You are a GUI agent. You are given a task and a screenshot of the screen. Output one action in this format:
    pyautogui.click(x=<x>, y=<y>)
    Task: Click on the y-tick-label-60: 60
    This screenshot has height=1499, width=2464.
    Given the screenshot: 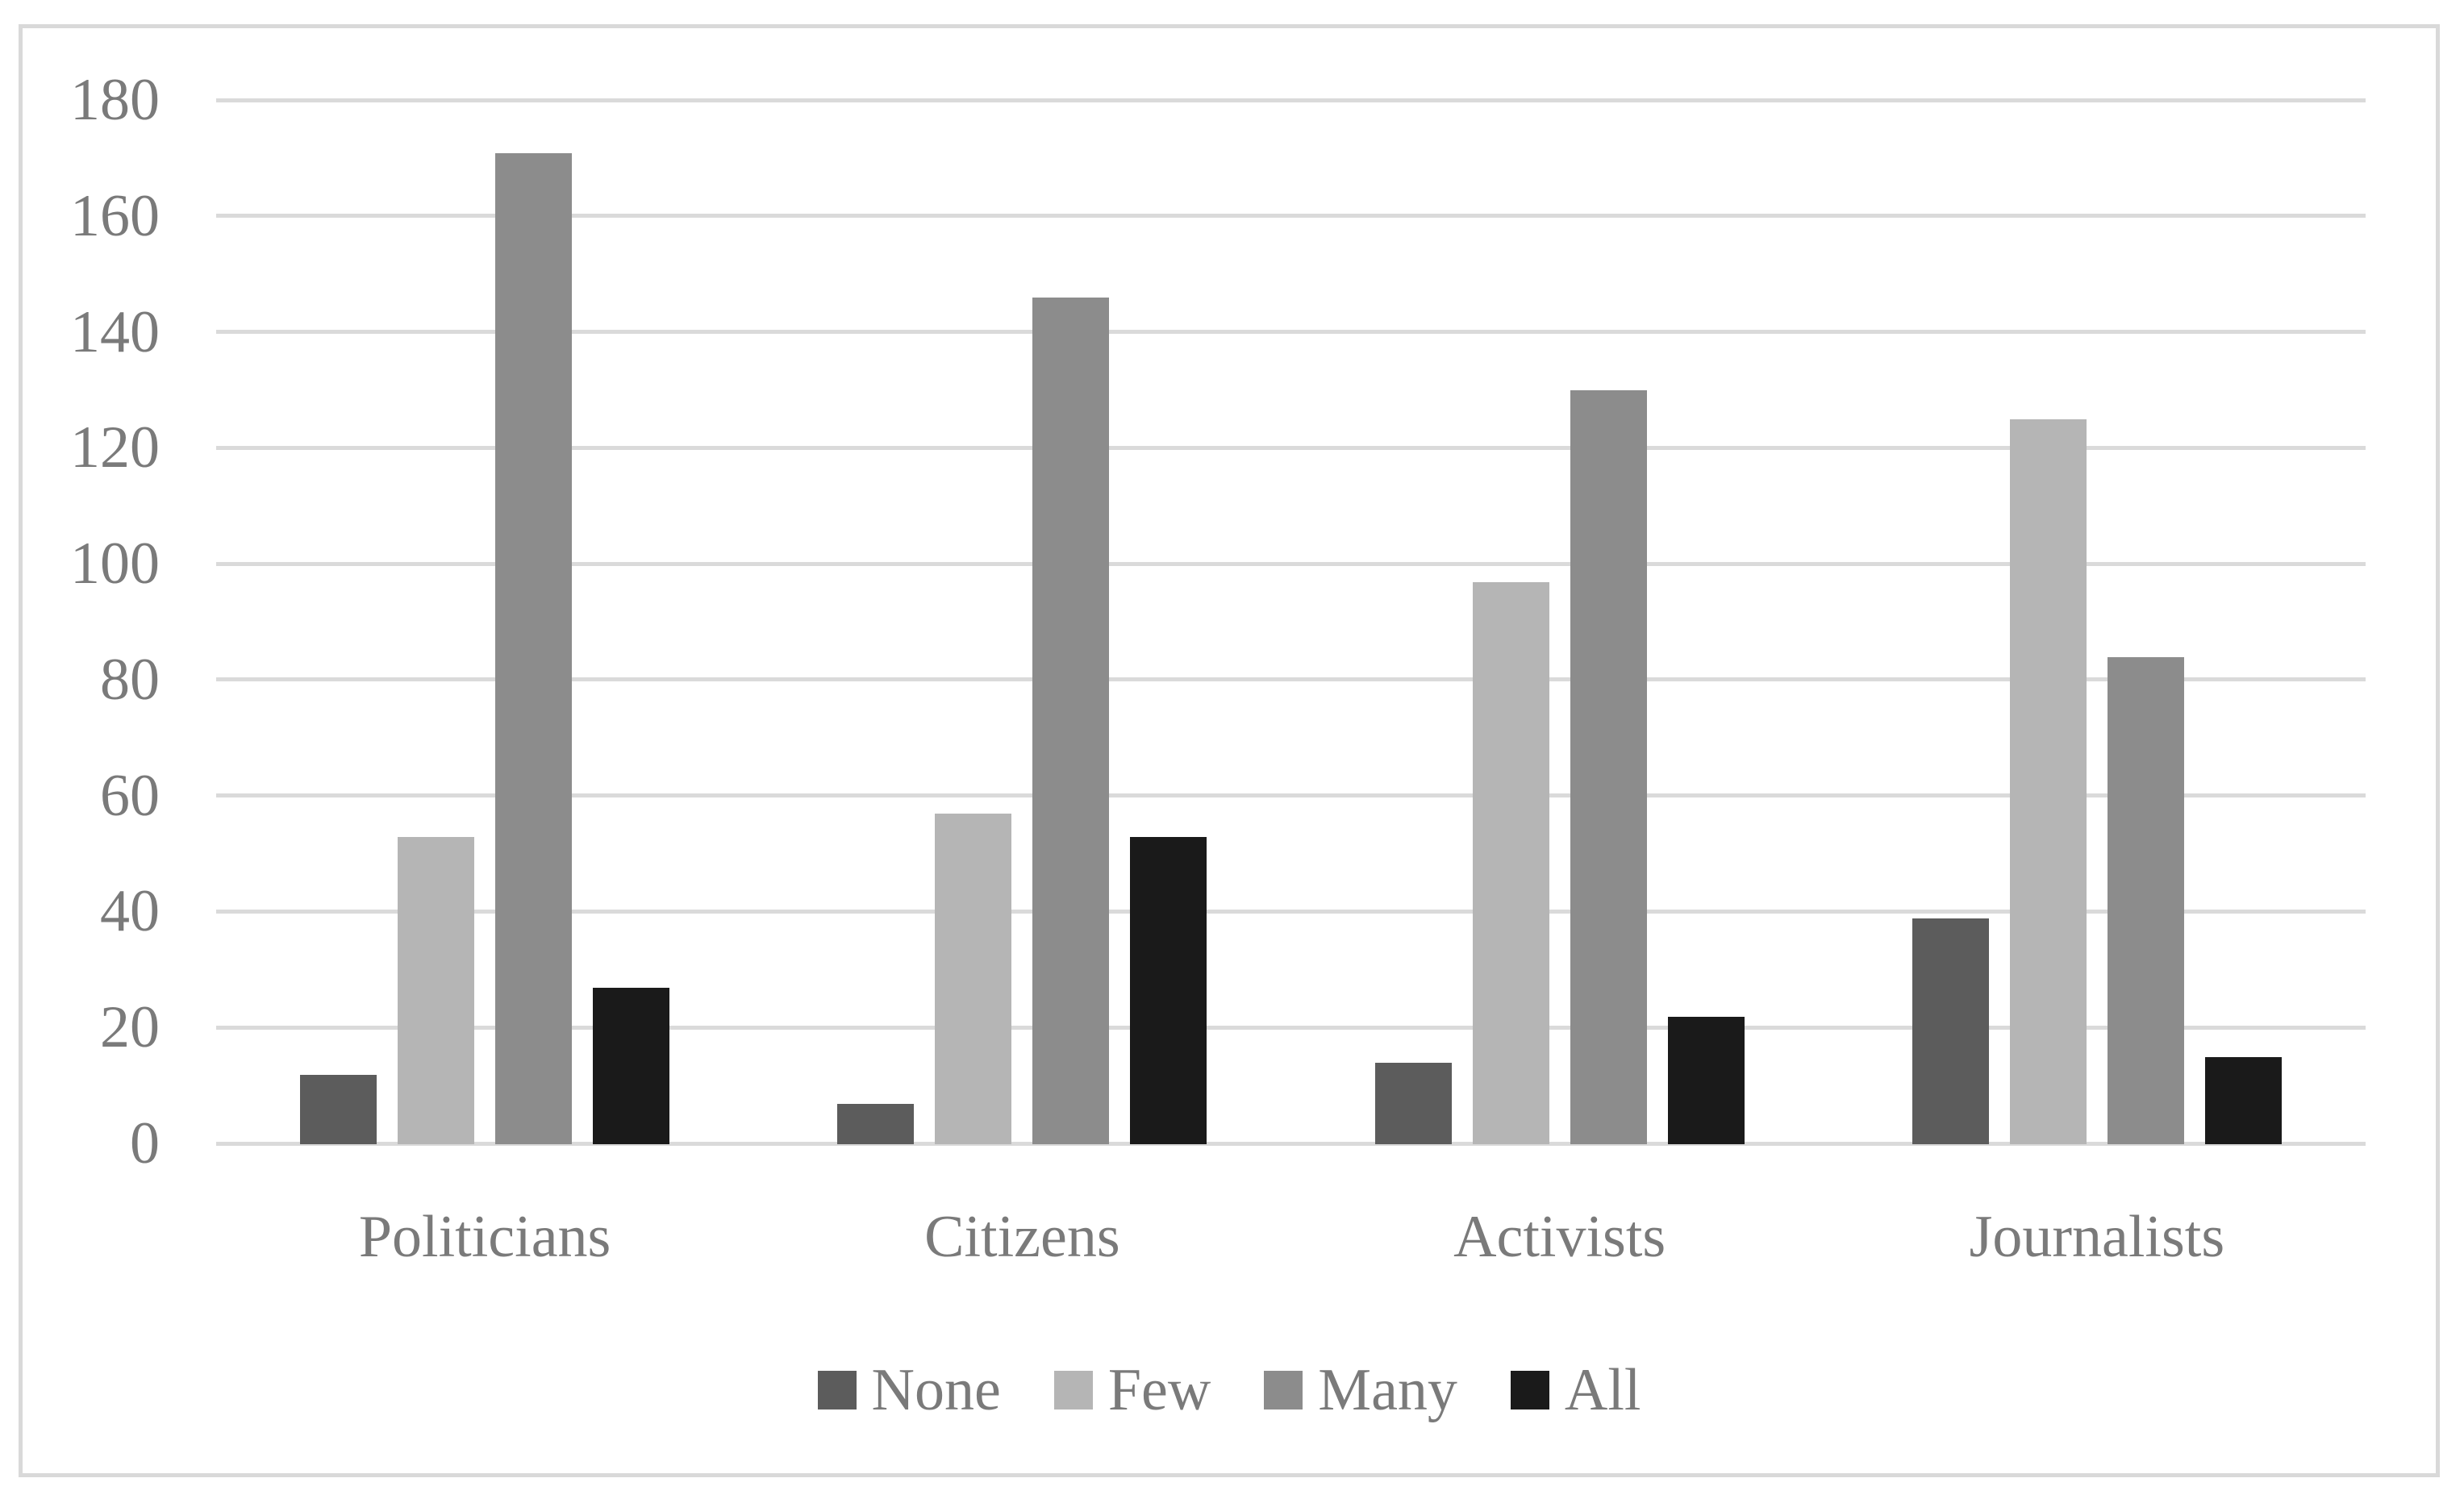 What is the action you would take?
    pyautogui.click(x=130, y=796)
    